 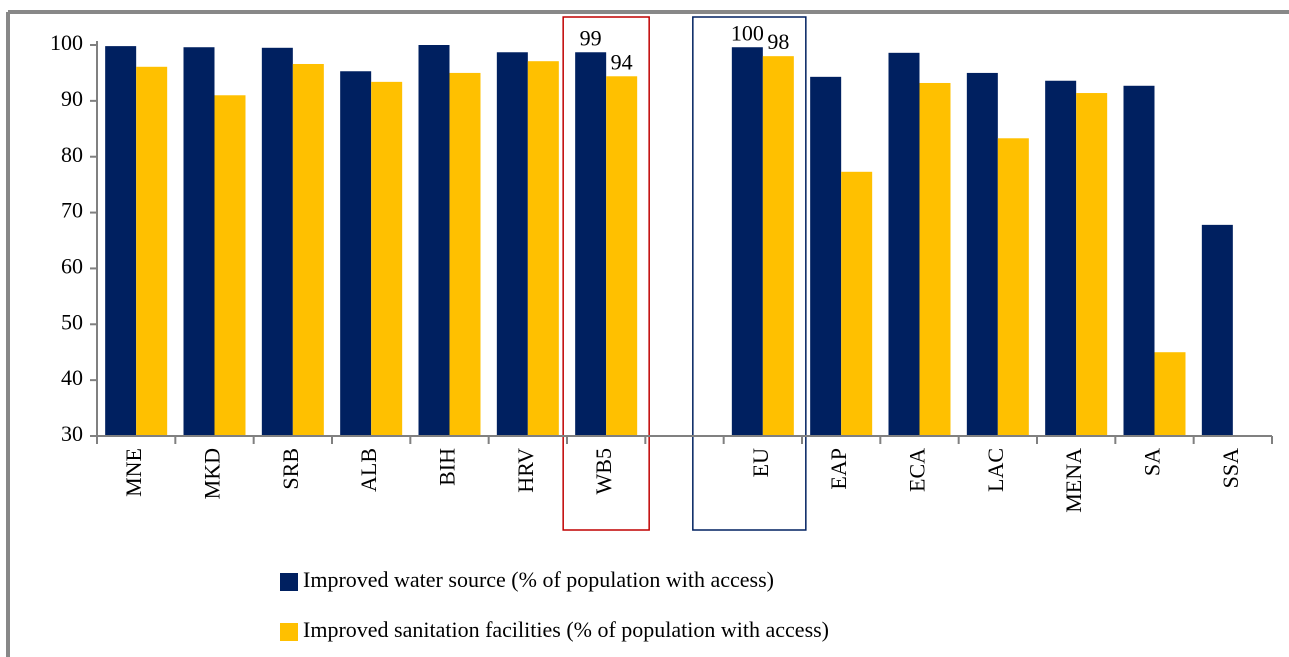 I want to click on y-tick-label: 90, so click(x=72, y=98).